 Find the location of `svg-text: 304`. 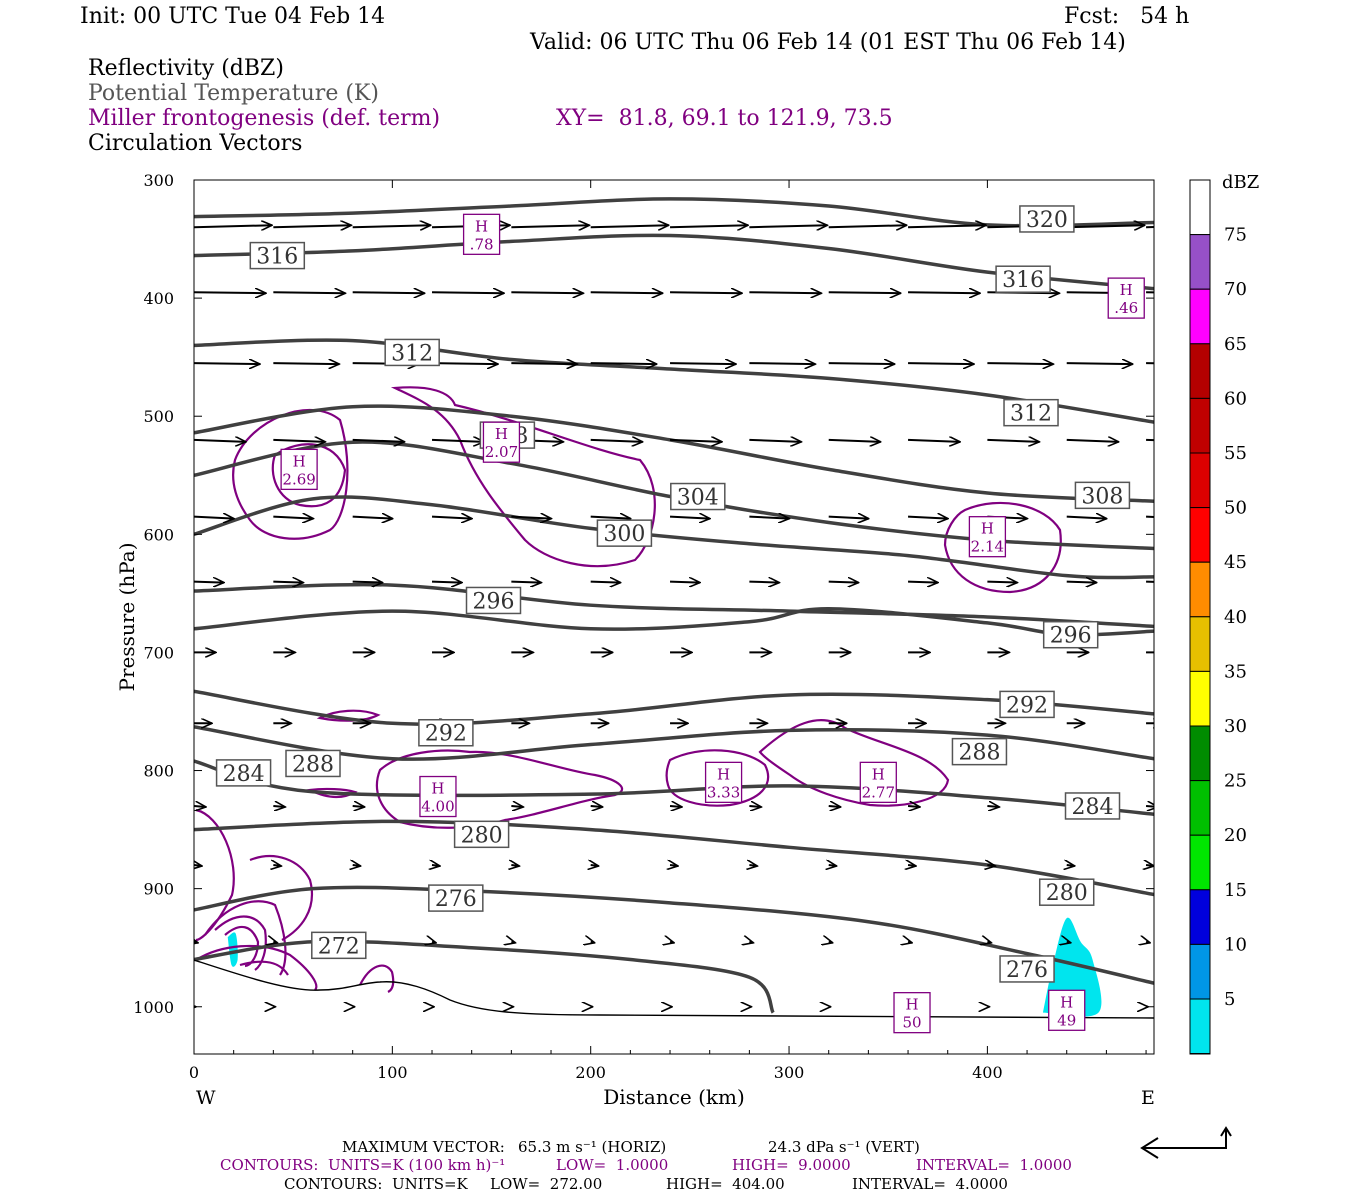

svg-text: 304 is located at coordinates (698, 498).